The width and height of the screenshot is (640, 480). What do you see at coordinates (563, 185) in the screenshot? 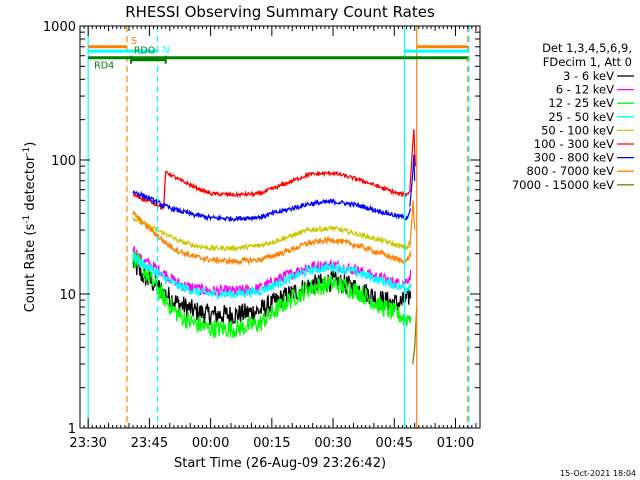
I see `legend-label: 7000 - 15000 keV` at bounding box center [563, 185].